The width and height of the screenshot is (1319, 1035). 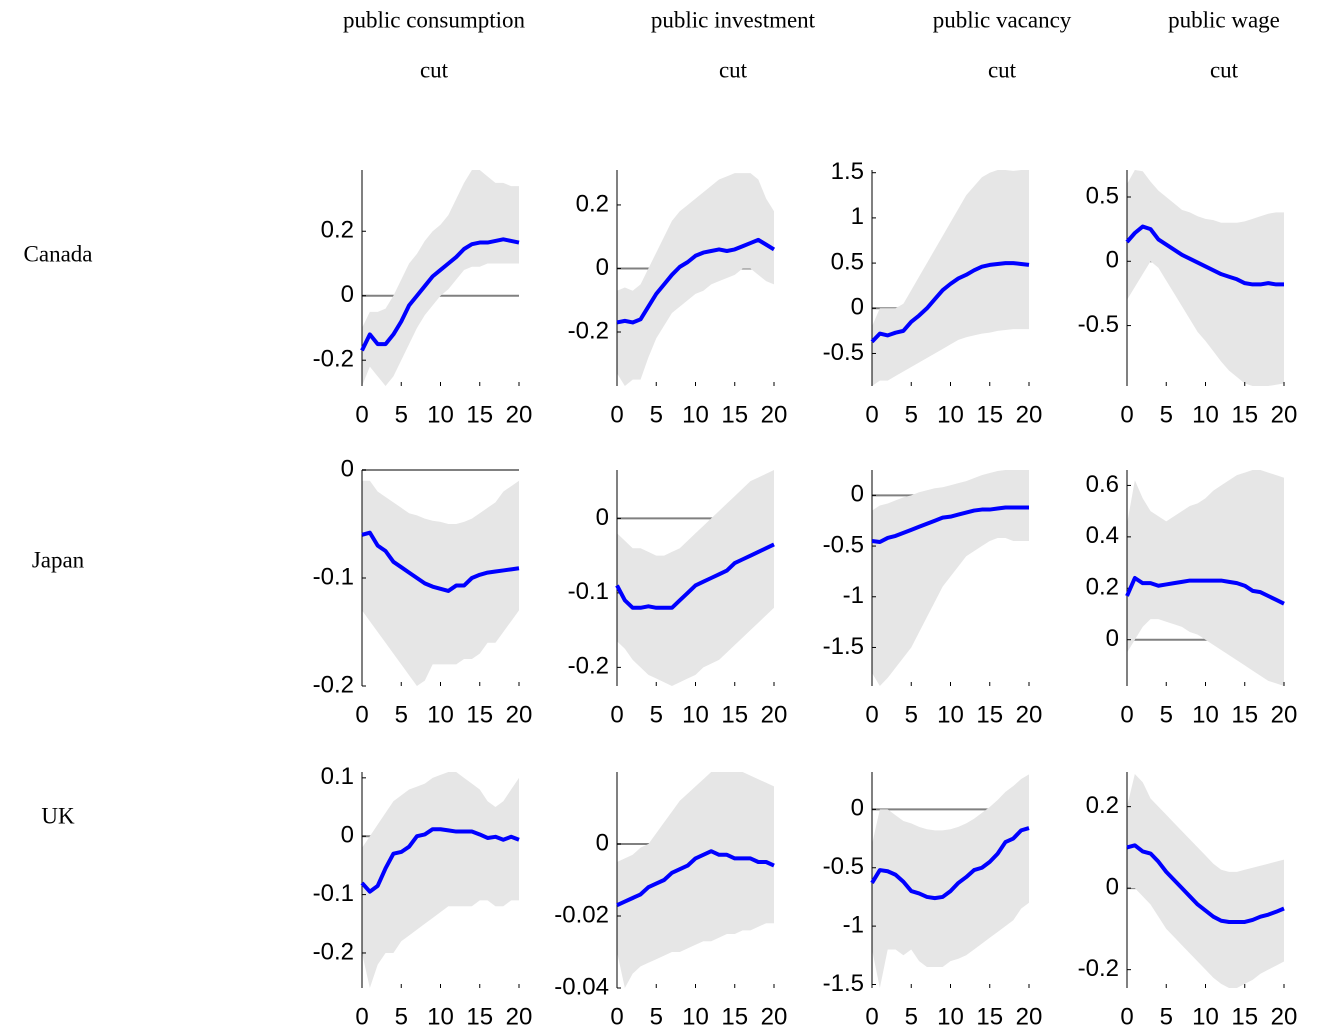 What do you see at coordinates (1102, 484) in the screenshot?
I see `y-tick-label: 0.6` at bounding box center [1102, 484].